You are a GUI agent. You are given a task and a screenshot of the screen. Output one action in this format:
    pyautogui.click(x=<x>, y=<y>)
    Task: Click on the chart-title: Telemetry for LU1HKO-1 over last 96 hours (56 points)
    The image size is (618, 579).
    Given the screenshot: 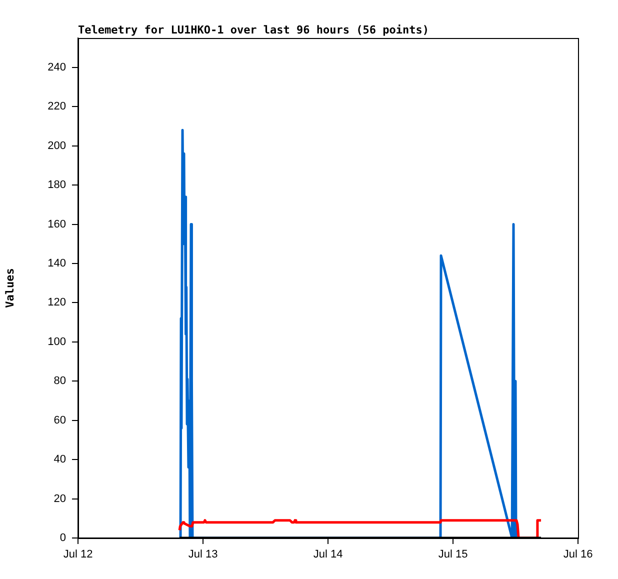 What is the action you would take?
    pyautogui.click(x=253, y=29)
    